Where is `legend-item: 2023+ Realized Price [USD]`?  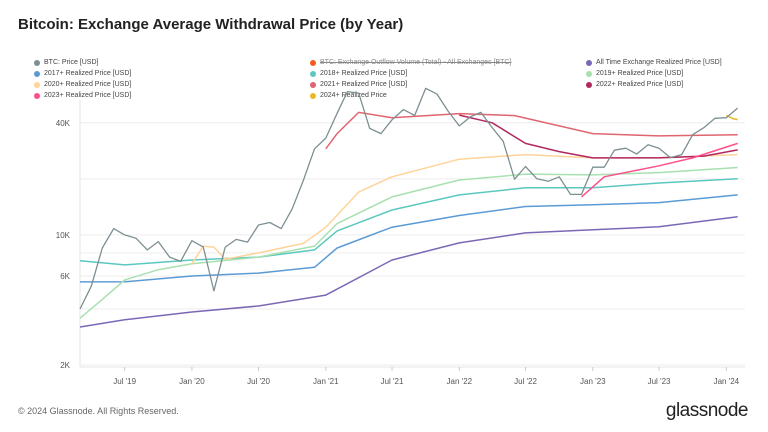 legend-item: 2023+ Realized Price [USD] is located at coordinates (82, 95).